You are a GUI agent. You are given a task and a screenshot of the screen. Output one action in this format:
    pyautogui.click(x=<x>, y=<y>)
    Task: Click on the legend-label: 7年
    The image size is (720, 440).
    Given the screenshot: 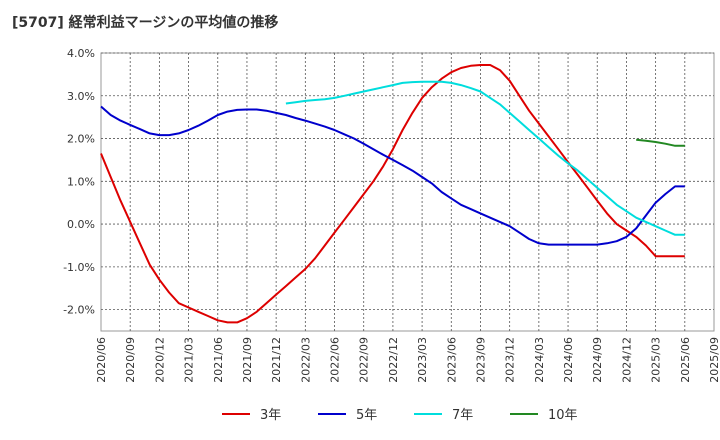 What is the action you would take?
    pyautogui.click(x=462, y=415)
    